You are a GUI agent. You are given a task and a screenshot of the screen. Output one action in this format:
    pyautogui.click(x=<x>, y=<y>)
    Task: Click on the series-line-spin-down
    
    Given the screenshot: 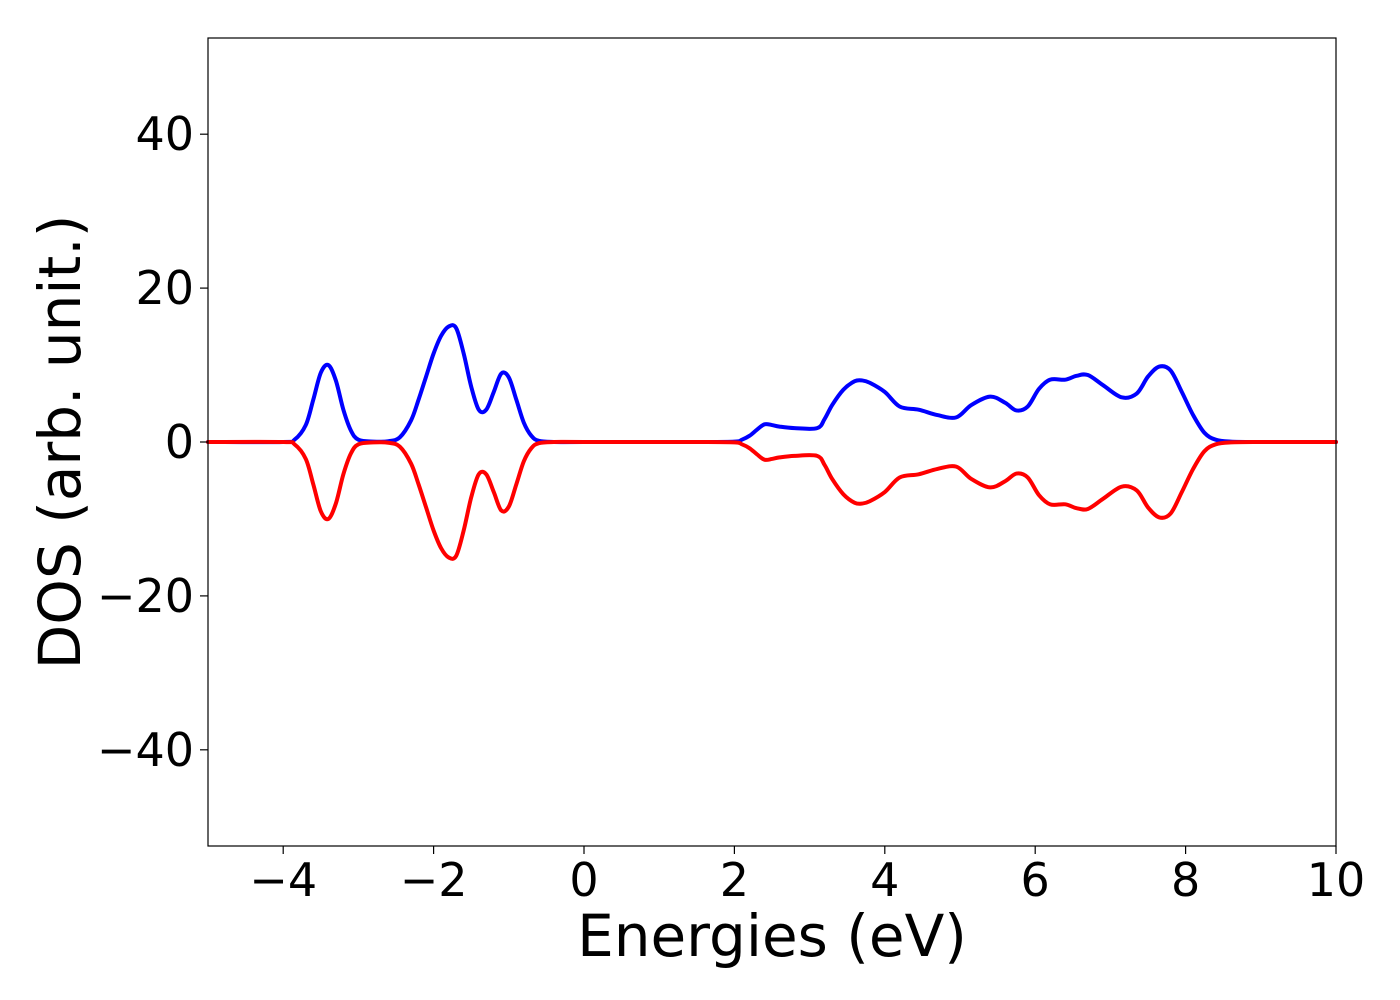 What is the action you would take?
    pyautogui.click(x=772, y=500)
    